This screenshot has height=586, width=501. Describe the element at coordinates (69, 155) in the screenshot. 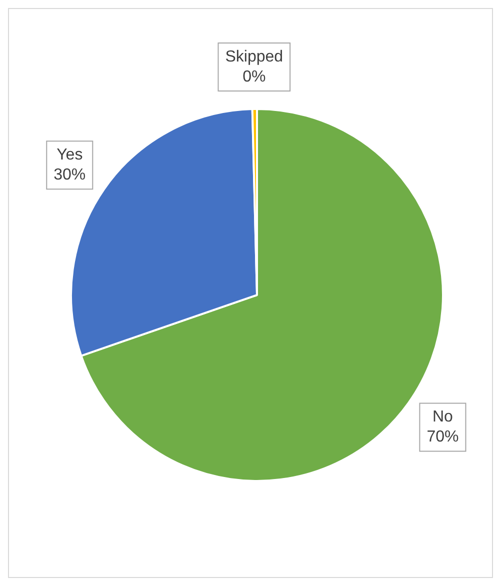

I see `slice-label: Yes` at that location.